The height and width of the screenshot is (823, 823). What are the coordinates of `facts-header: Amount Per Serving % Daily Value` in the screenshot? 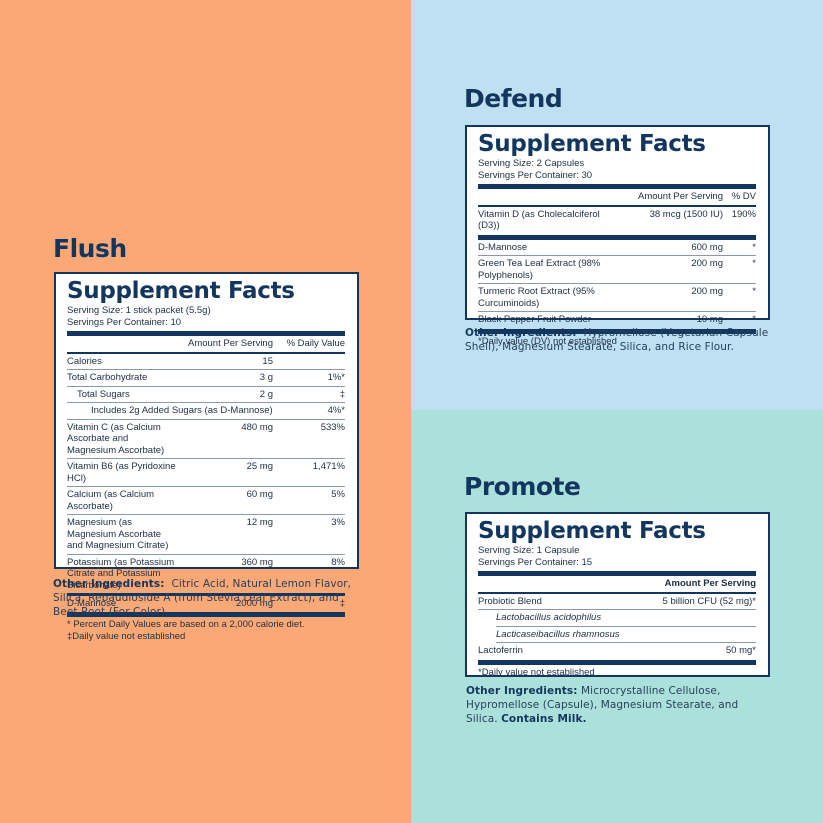 It's located at (206, 345).